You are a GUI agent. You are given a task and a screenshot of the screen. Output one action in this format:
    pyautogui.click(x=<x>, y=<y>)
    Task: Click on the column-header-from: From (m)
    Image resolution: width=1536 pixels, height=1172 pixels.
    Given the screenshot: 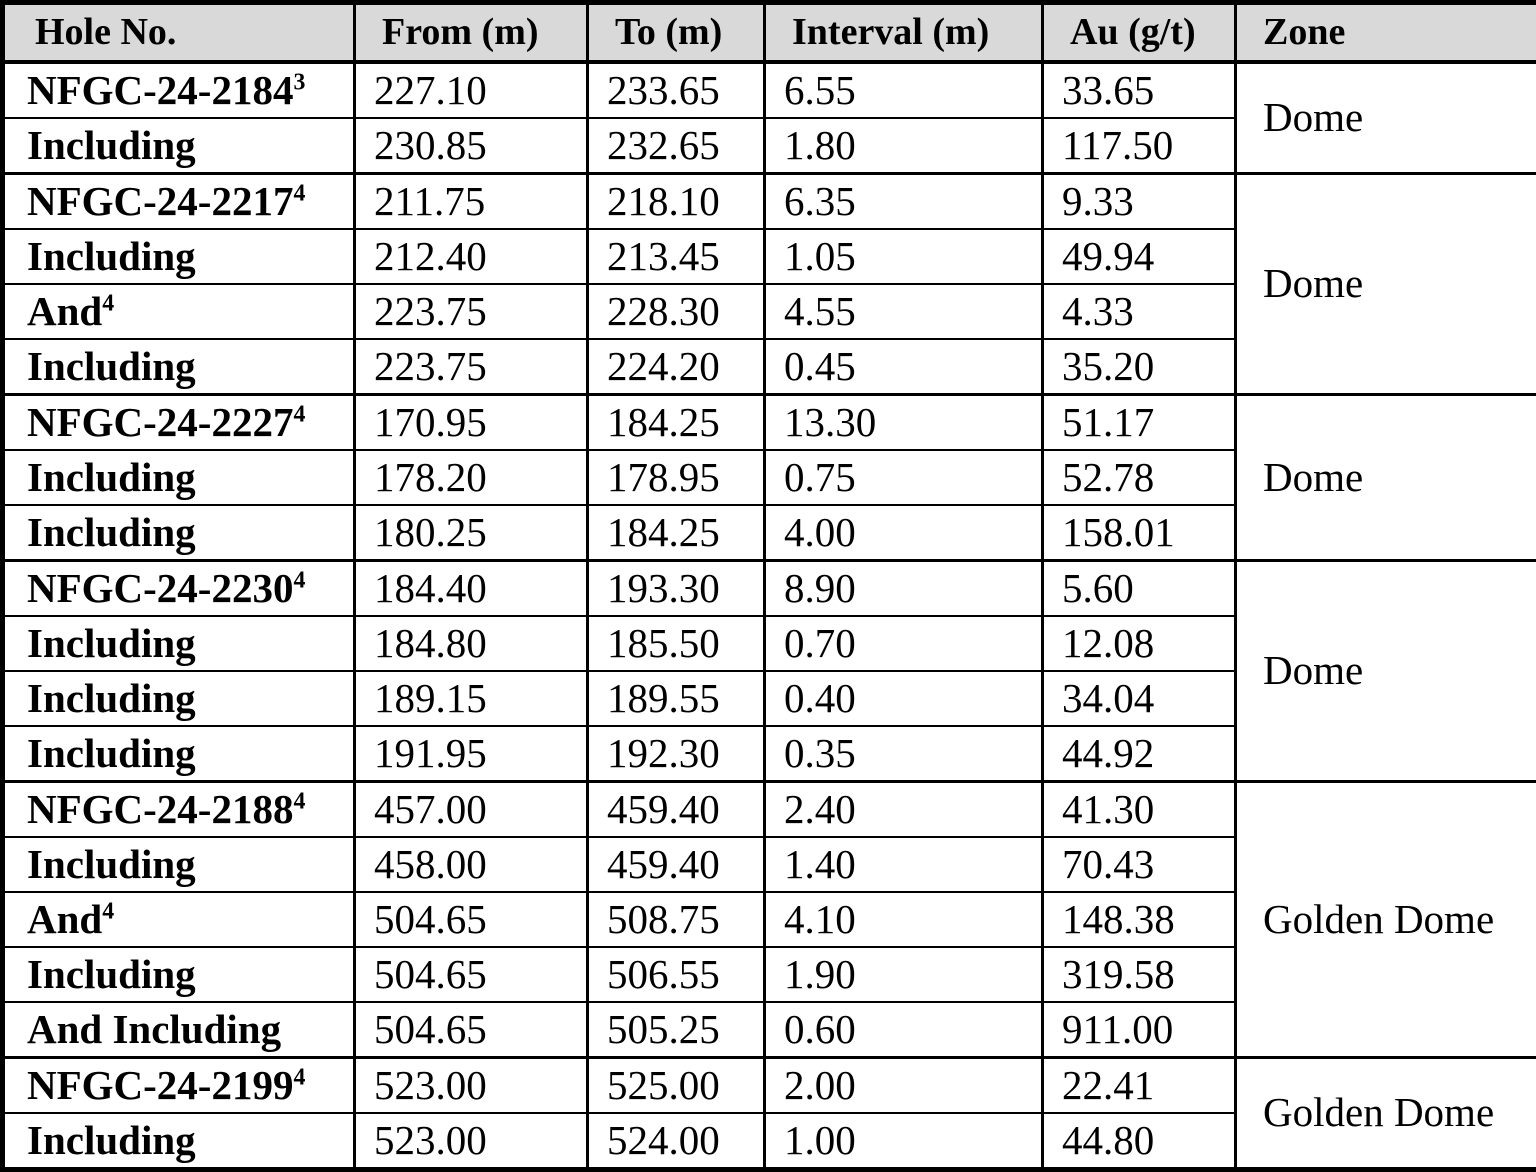 What is the action you would take?
    pyautogui.click(x=471, y=33)
    